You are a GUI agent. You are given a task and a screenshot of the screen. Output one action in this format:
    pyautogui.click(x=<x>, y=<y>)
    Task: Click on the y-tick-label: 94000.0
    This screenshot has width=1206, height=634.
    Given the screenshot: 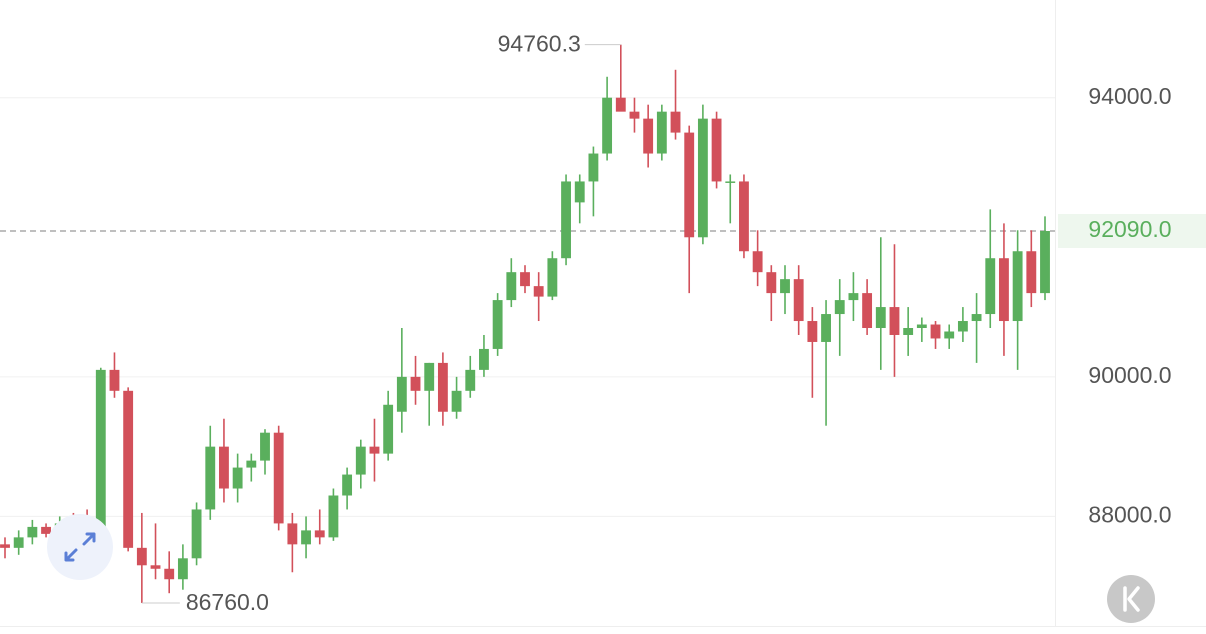 What is the action you would take?
    pyautogui.click(x=1129, y=96)
    